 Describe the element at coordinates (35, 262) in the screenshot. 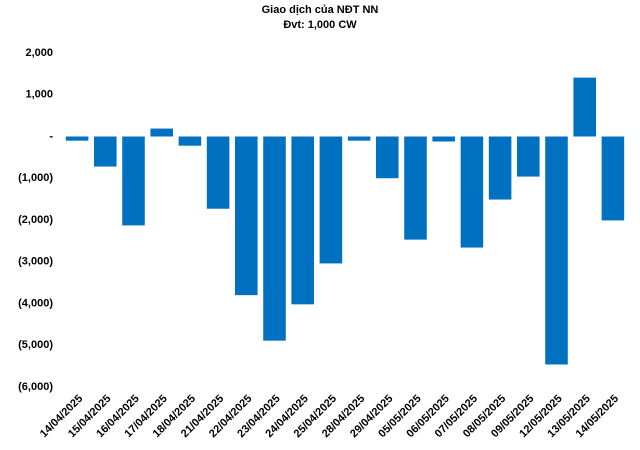

I see `y-tick-label: (3,000)` at that location.